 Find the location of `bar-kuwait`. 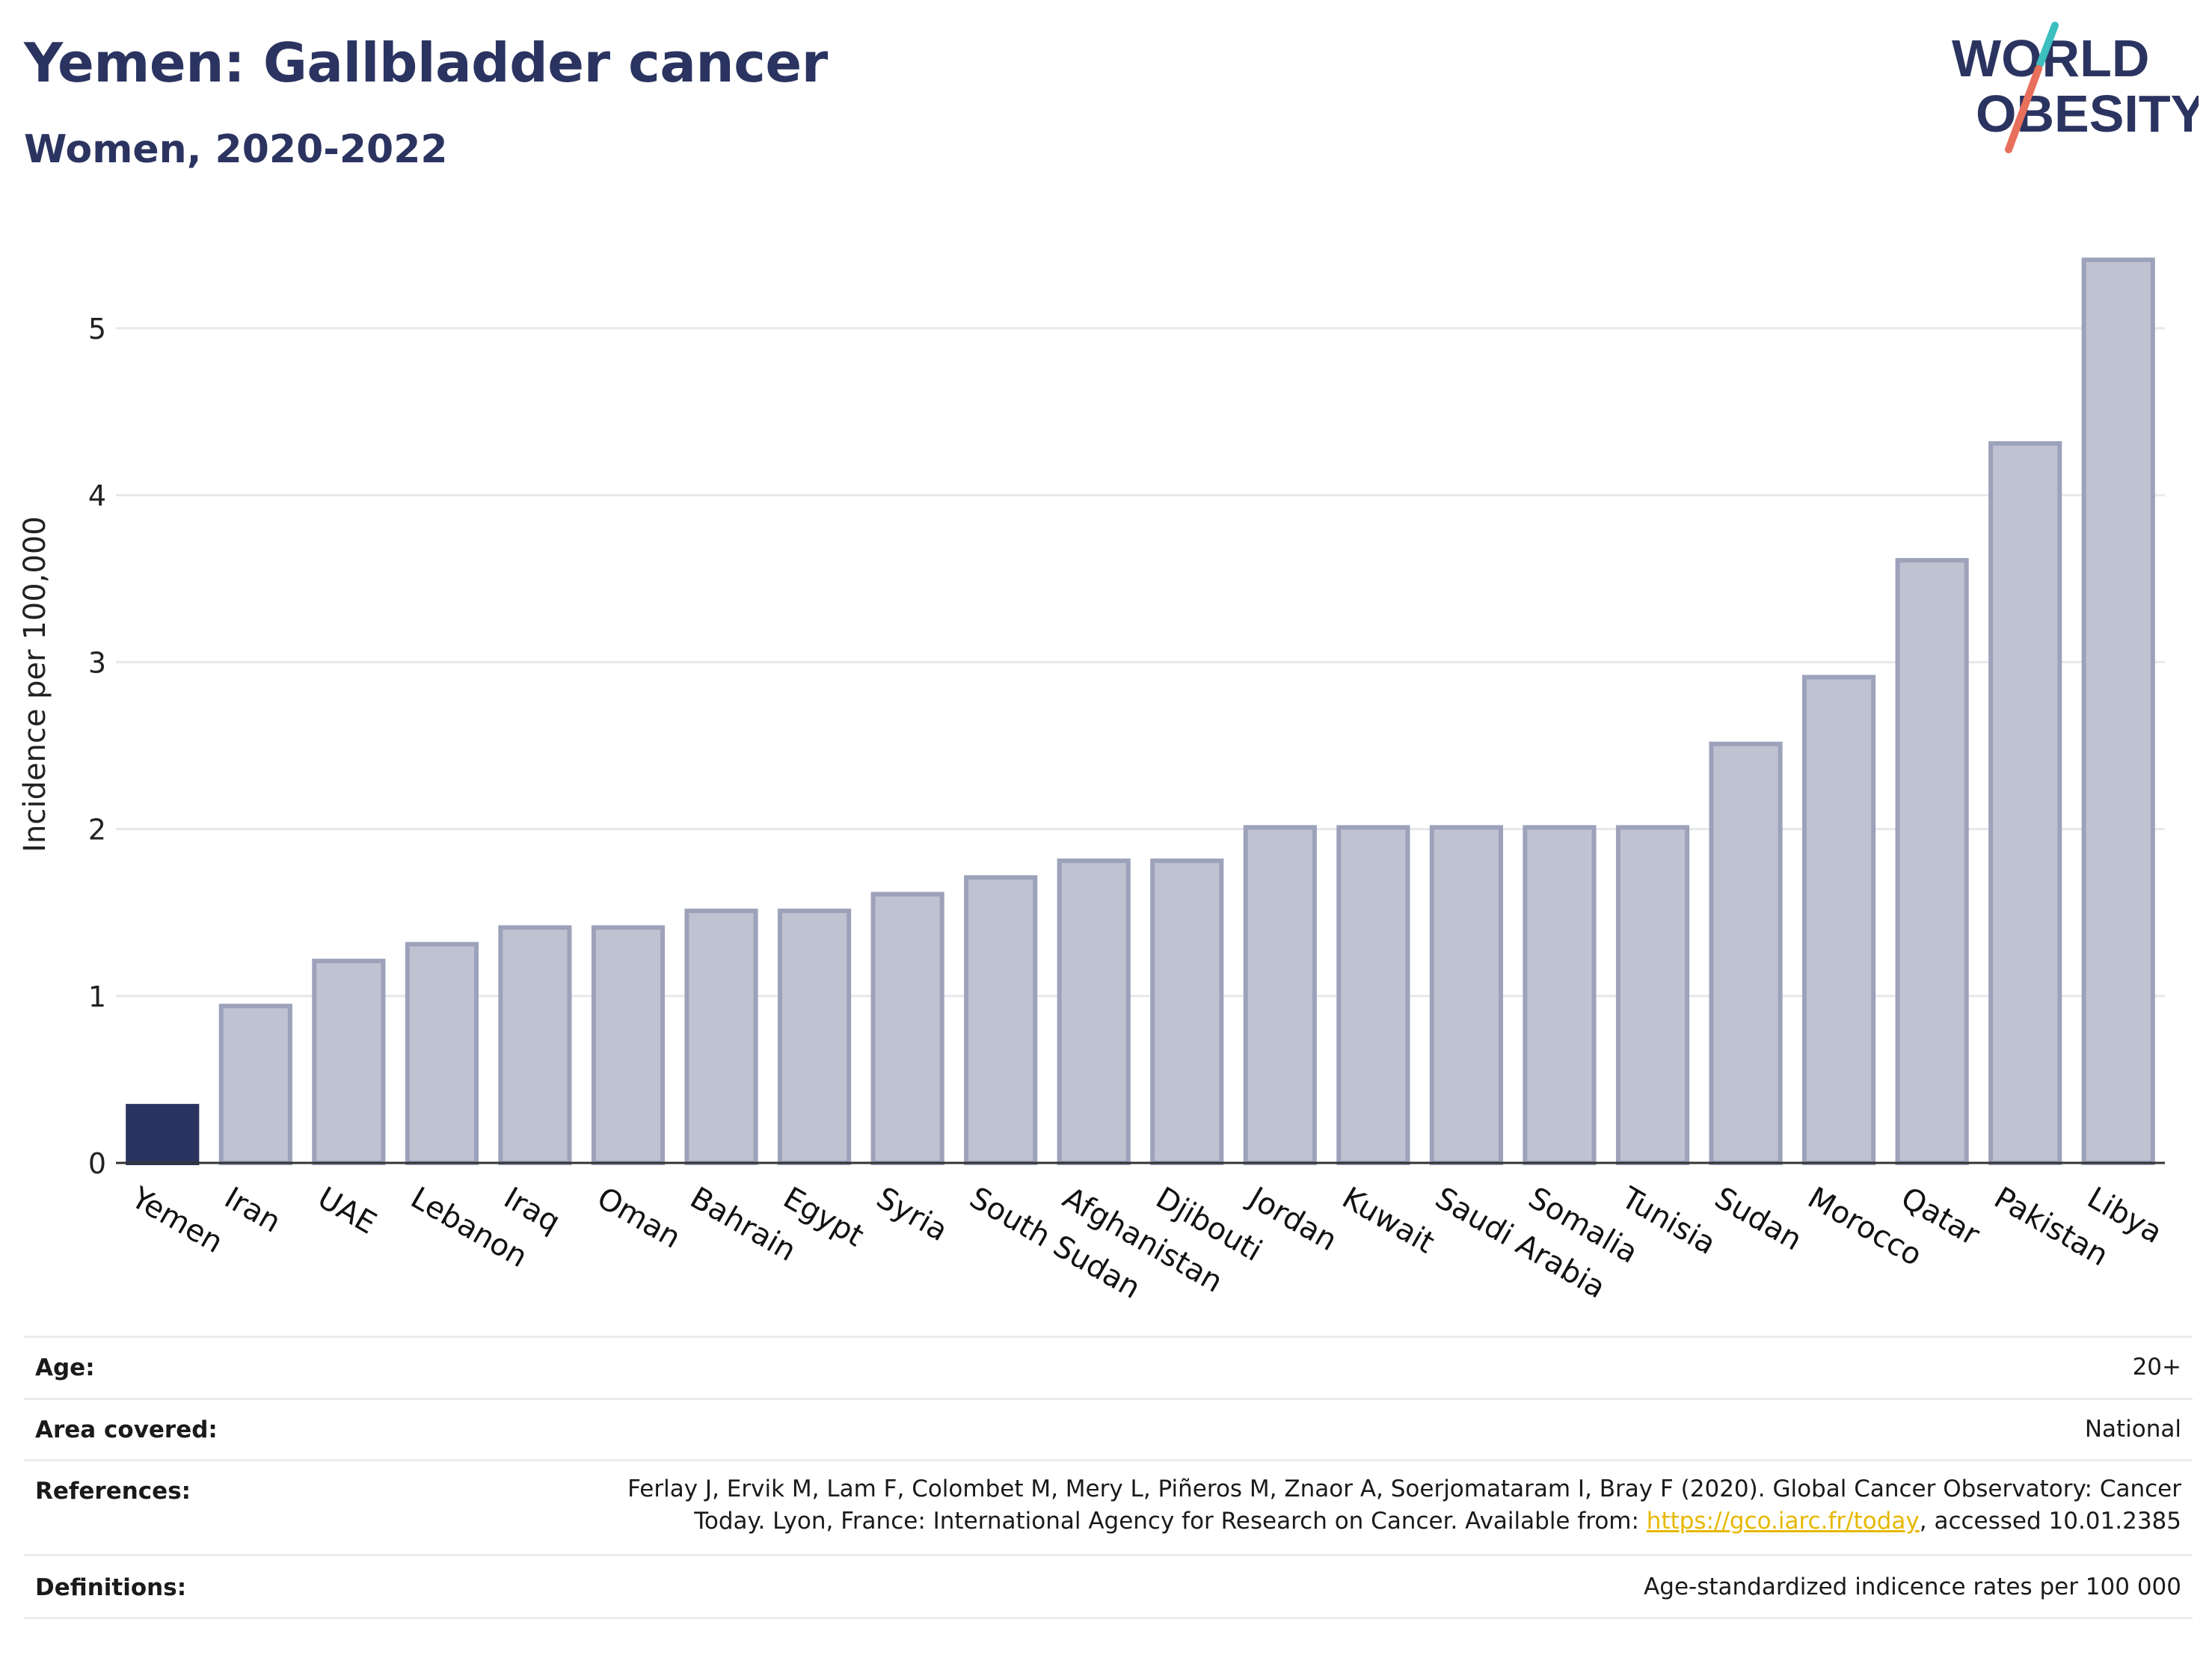

bar-kuwait is located at coordinates (1373, 995).